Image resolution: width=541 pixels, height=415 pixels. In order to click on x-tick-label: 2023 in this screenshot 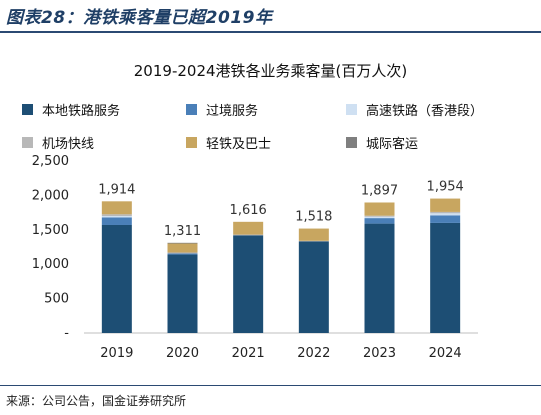, I will do `click(379, 353)`.